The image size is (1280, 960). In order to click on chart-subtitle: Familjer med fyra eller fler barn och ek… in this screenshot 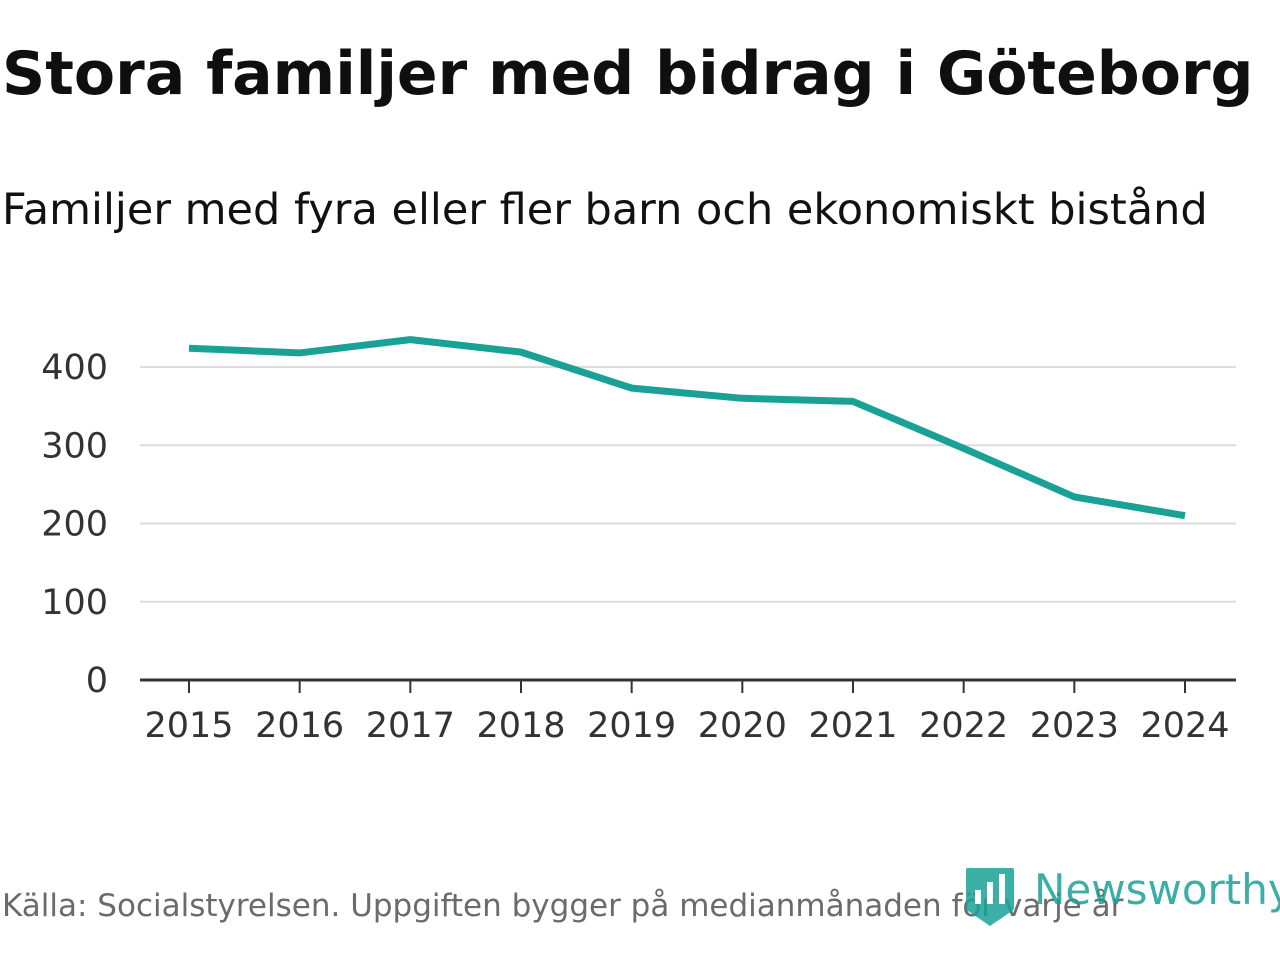, I will do `click(605, 210)`.